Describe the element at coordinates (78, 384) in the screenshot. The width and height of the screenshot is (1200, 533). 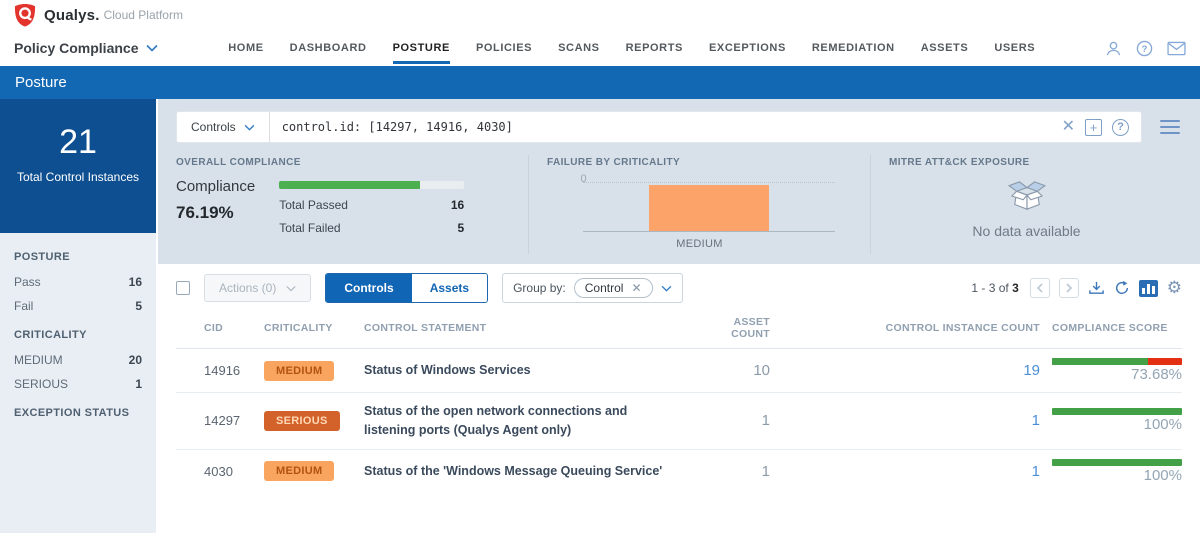
I see `filter-item-serious: SERIOUS 1` at that location.